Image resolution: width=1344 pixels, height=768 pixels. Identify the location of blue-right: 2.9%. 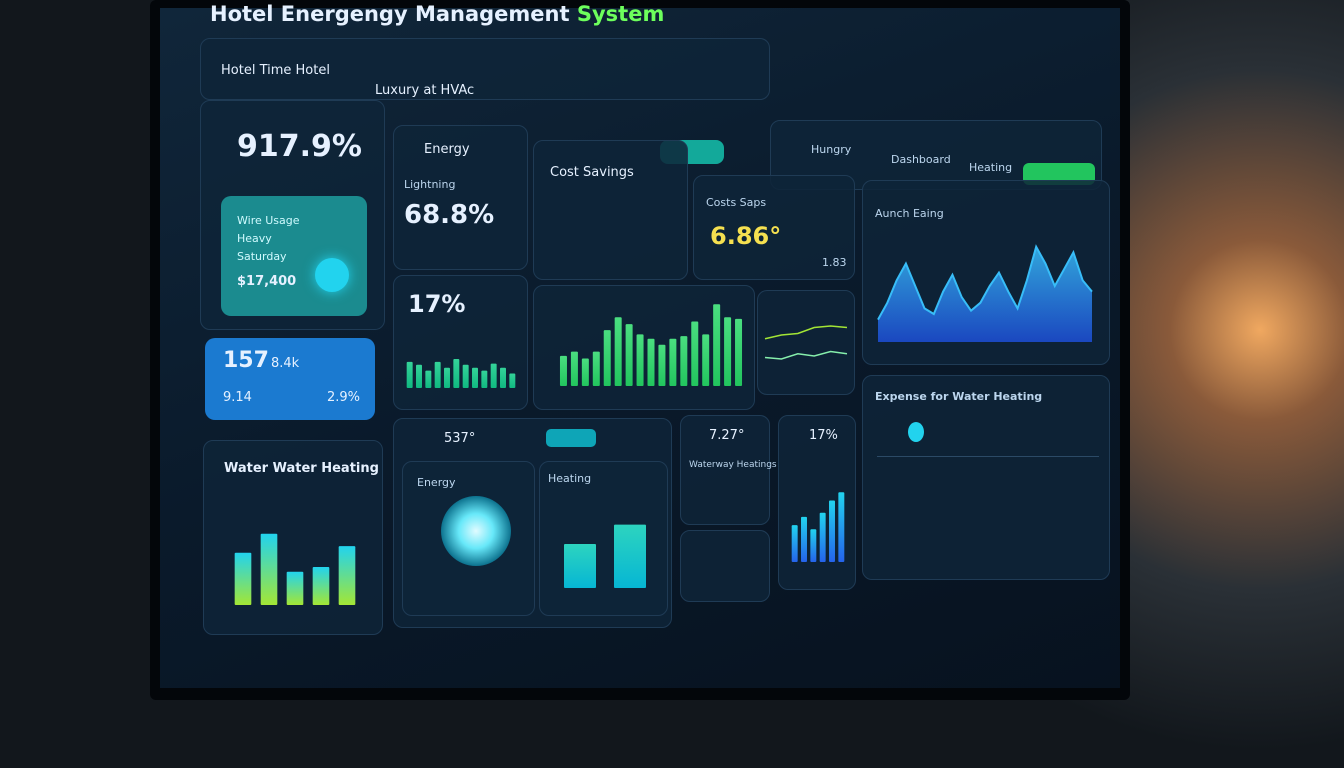
(344, 397).